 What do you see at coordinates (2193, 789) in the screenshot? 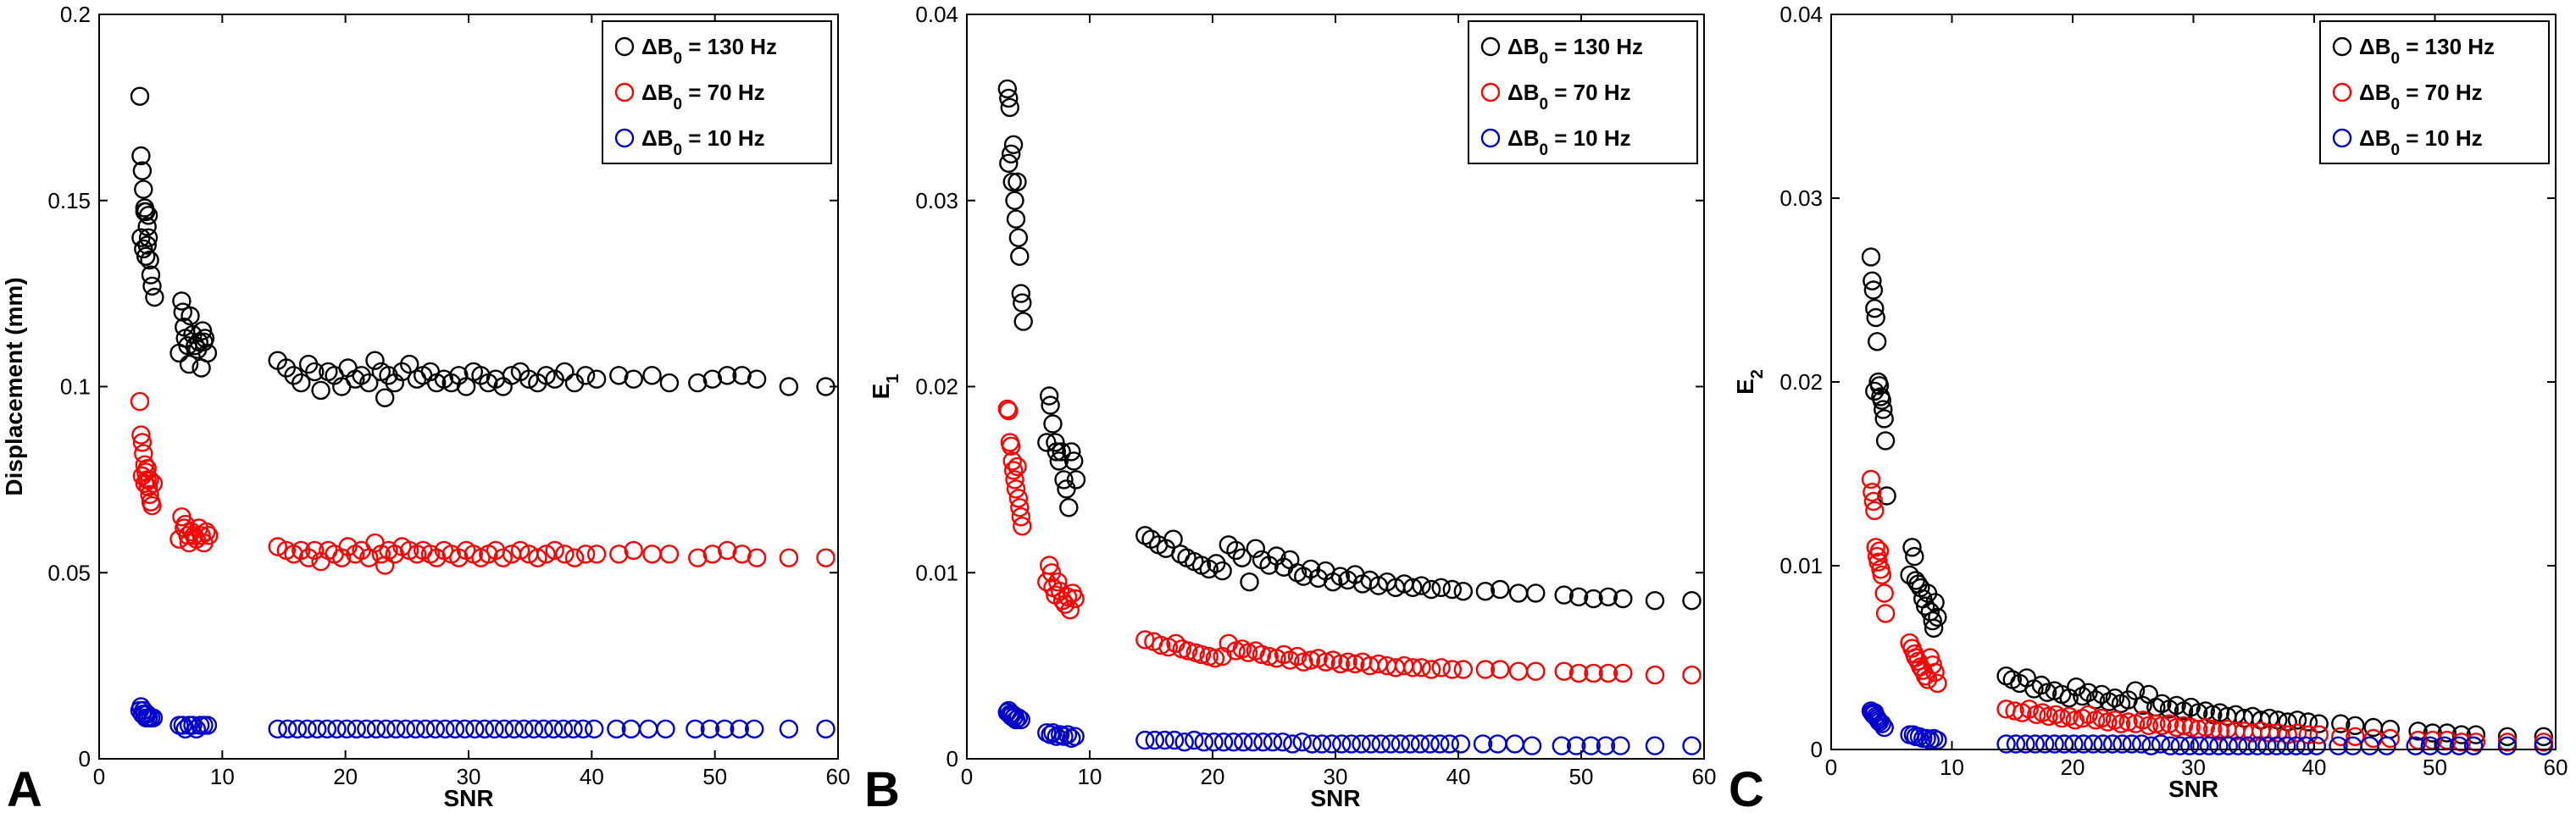
I see `x-axis-label: SNR` at bounding box center [2193, 789].